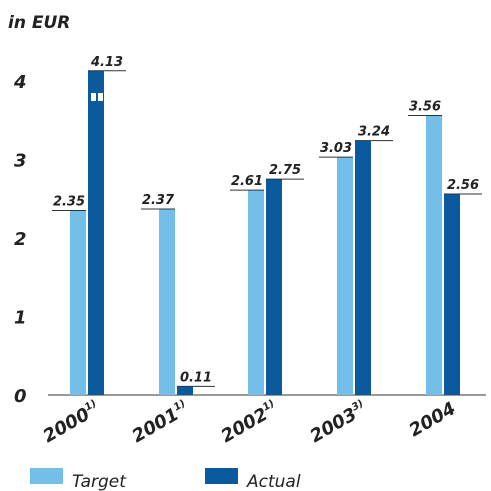 This screenshot has width=491, height=491. I want to click on x-tick-label: 2004, so click(433, 419).